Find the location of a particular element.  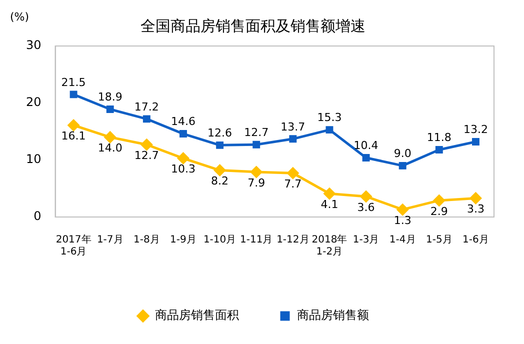

data-label: 13.7 is located at coordinates (293, 127).